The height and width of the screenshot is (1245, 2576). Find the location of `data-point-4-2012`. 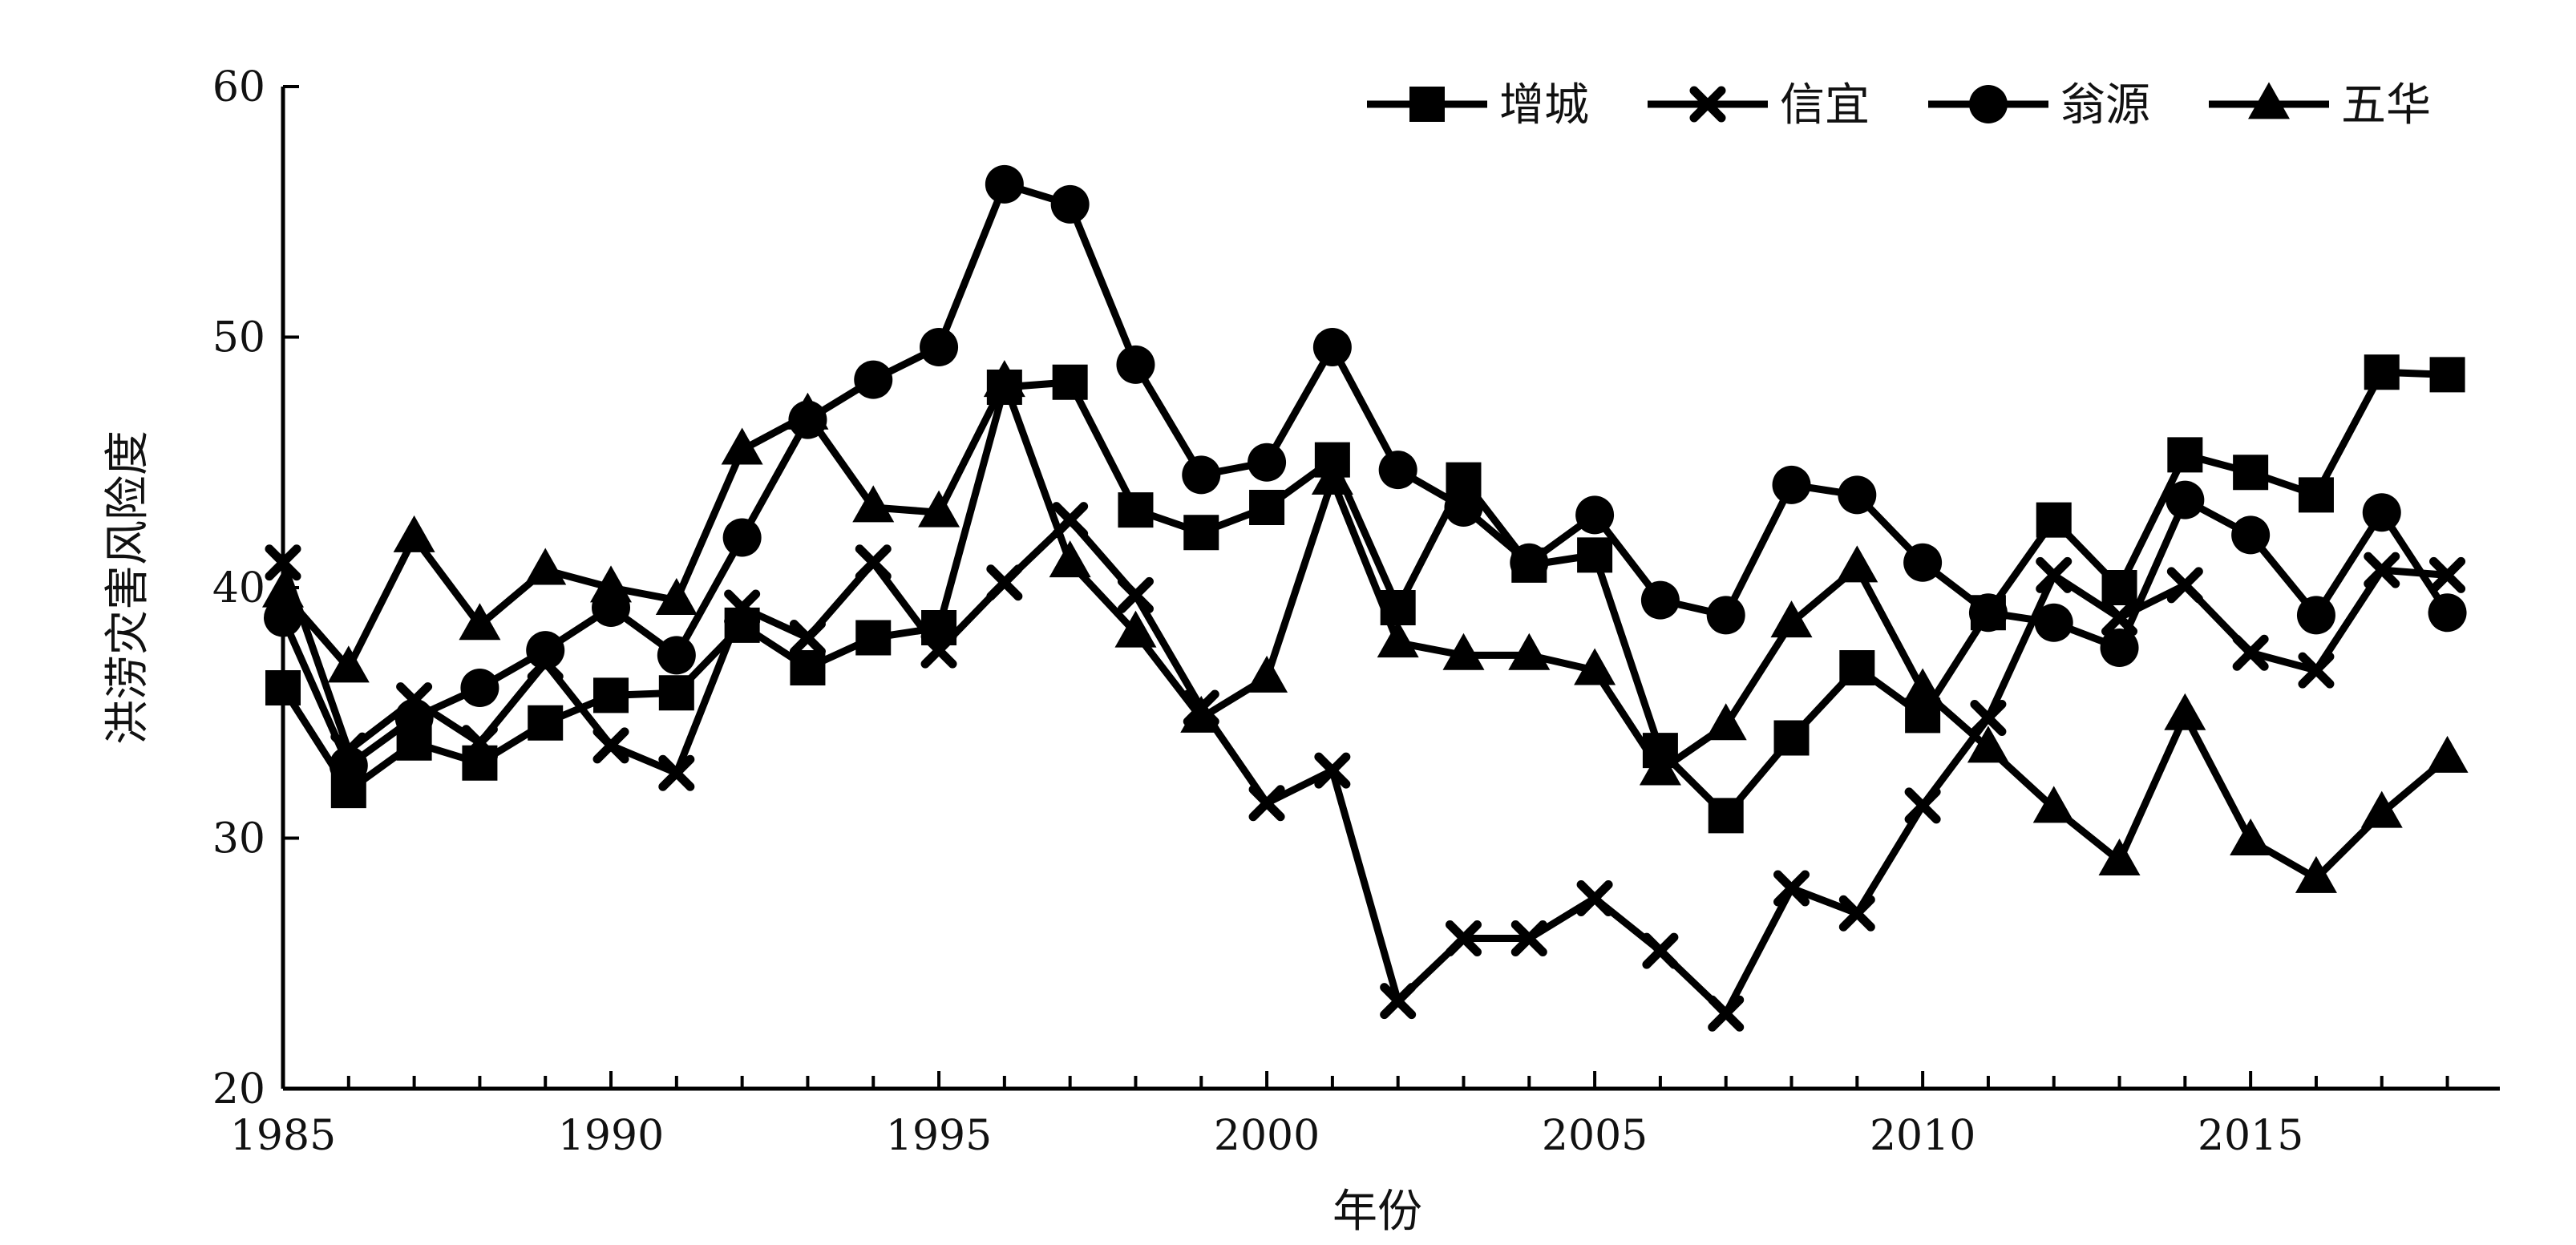

data-point-4-2012 is located at coordinates (2053, 804).